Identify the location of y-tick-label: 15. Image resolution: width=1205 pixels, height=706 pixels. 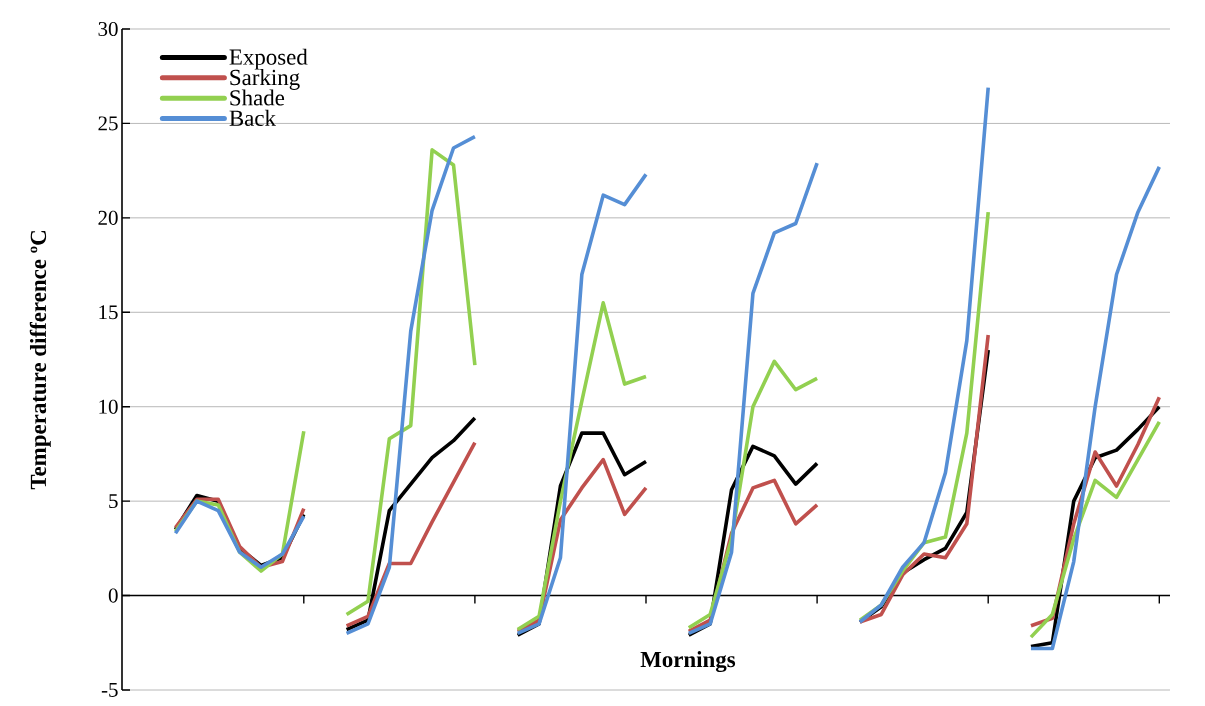
(108, 312).